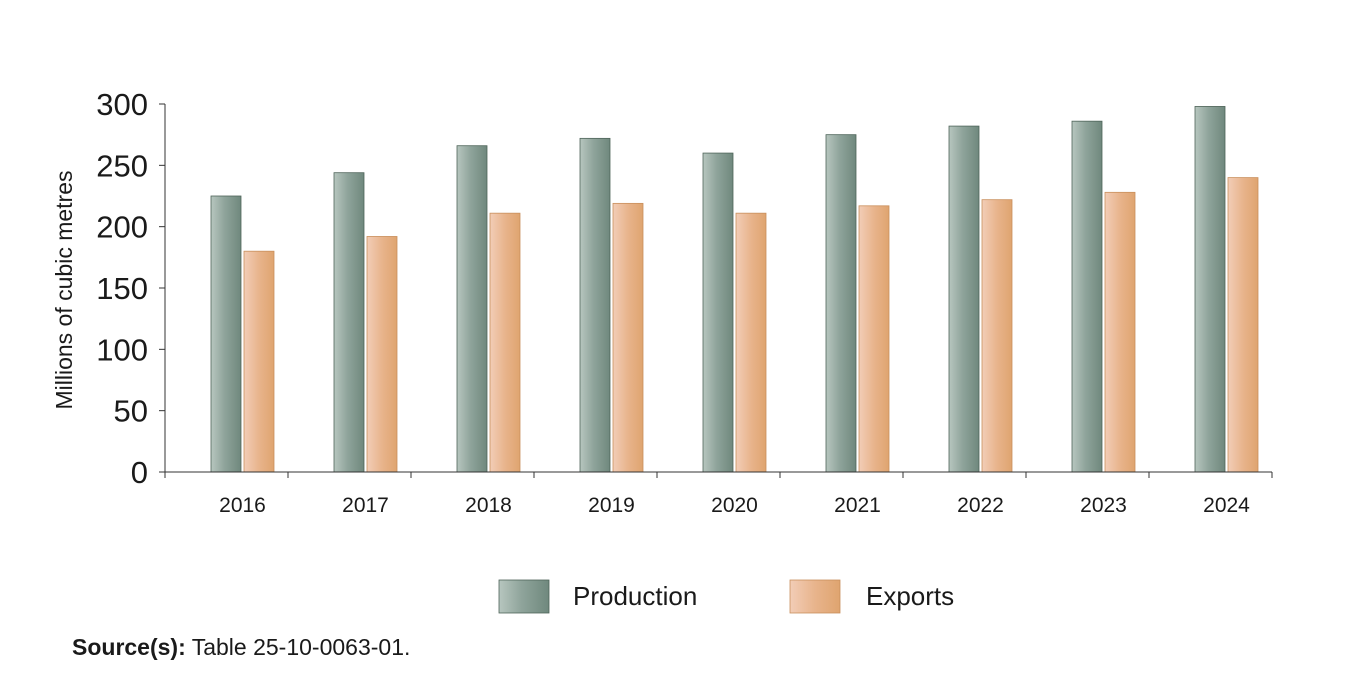  What do you see at coordinates (122, 104) in the screenshot?
I see `y-tick-label: 300` at bounding box center [122, 104].